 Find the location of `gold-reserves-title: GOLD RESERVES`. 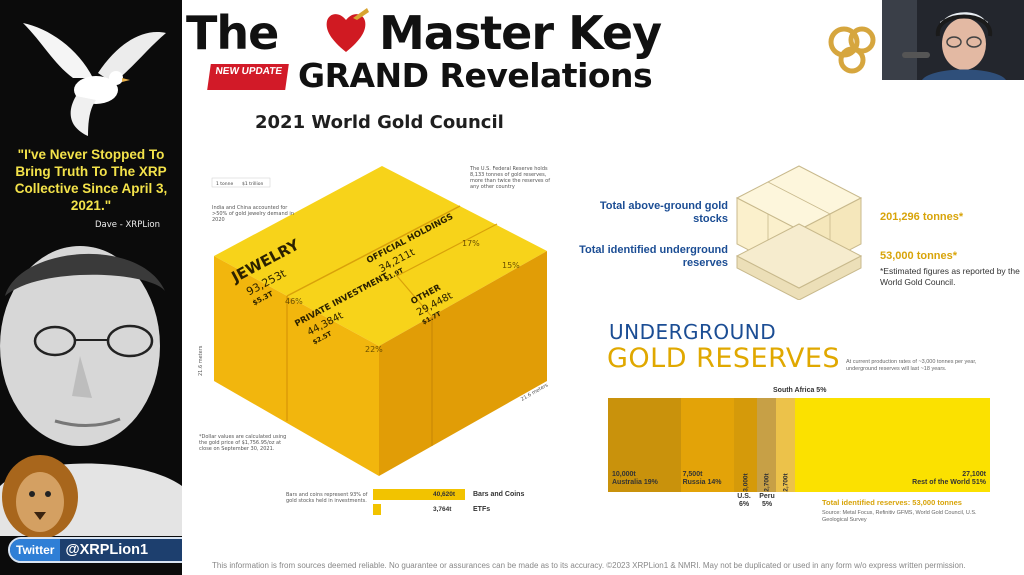

gold-reserves-title: GOLD RESERVES is located at coordinates (724, 358).